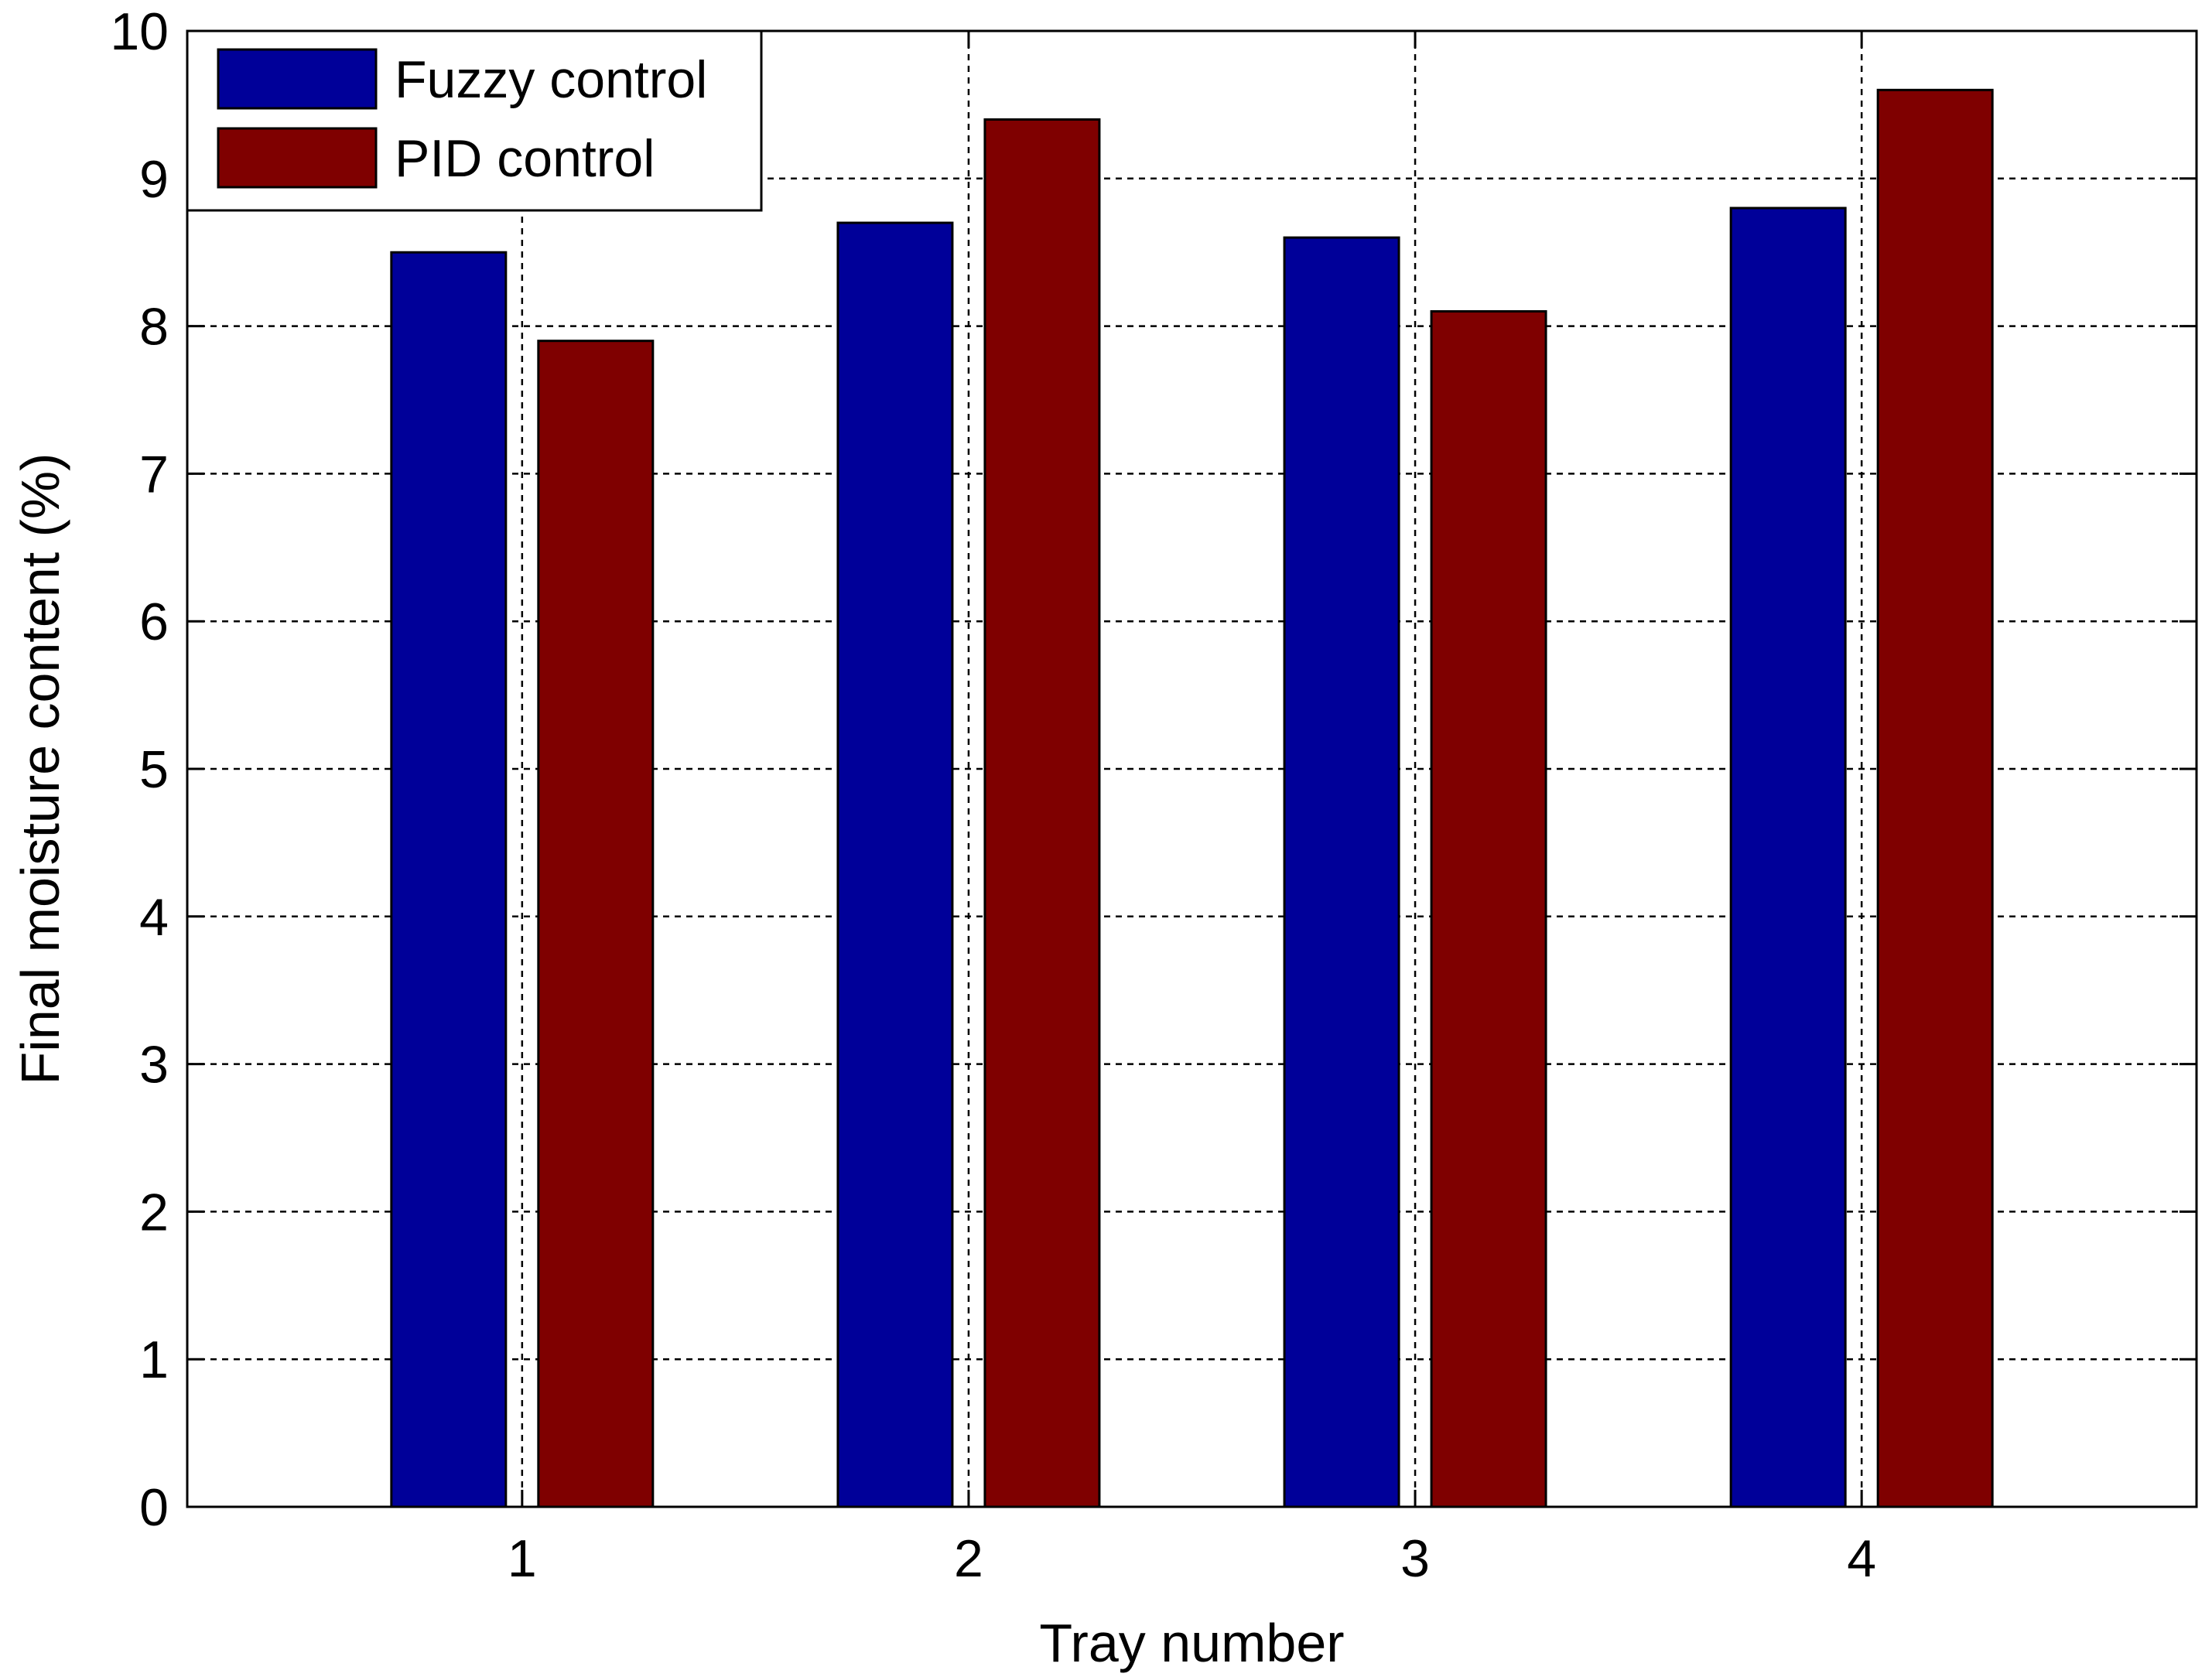 Image resolution: width=2212 pixels, height=1677 pixels. Describe the element at coordinates (154, 1507) in the screenshot. I see `y-tick-label: 0` at that location.